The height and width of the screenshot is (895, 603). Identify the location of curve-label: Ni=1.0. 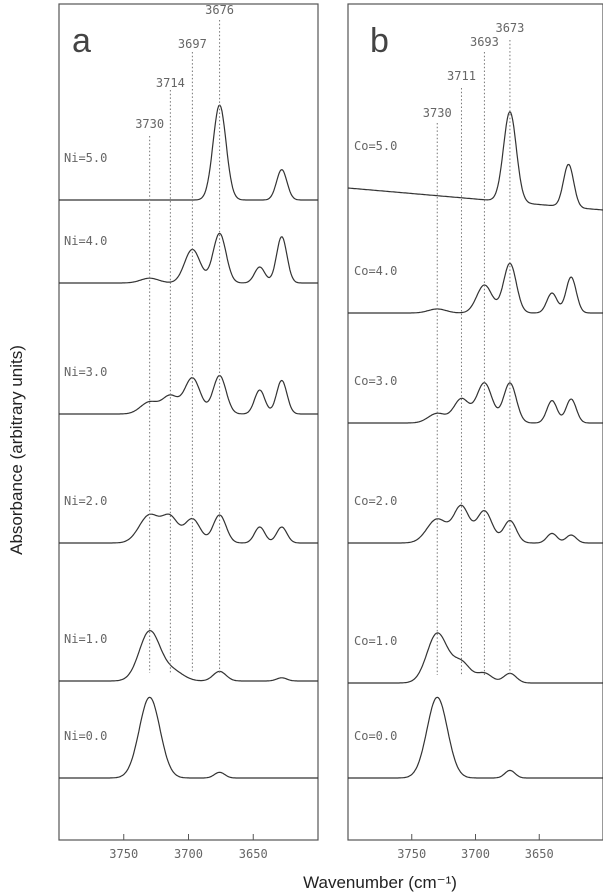
(85, 639).